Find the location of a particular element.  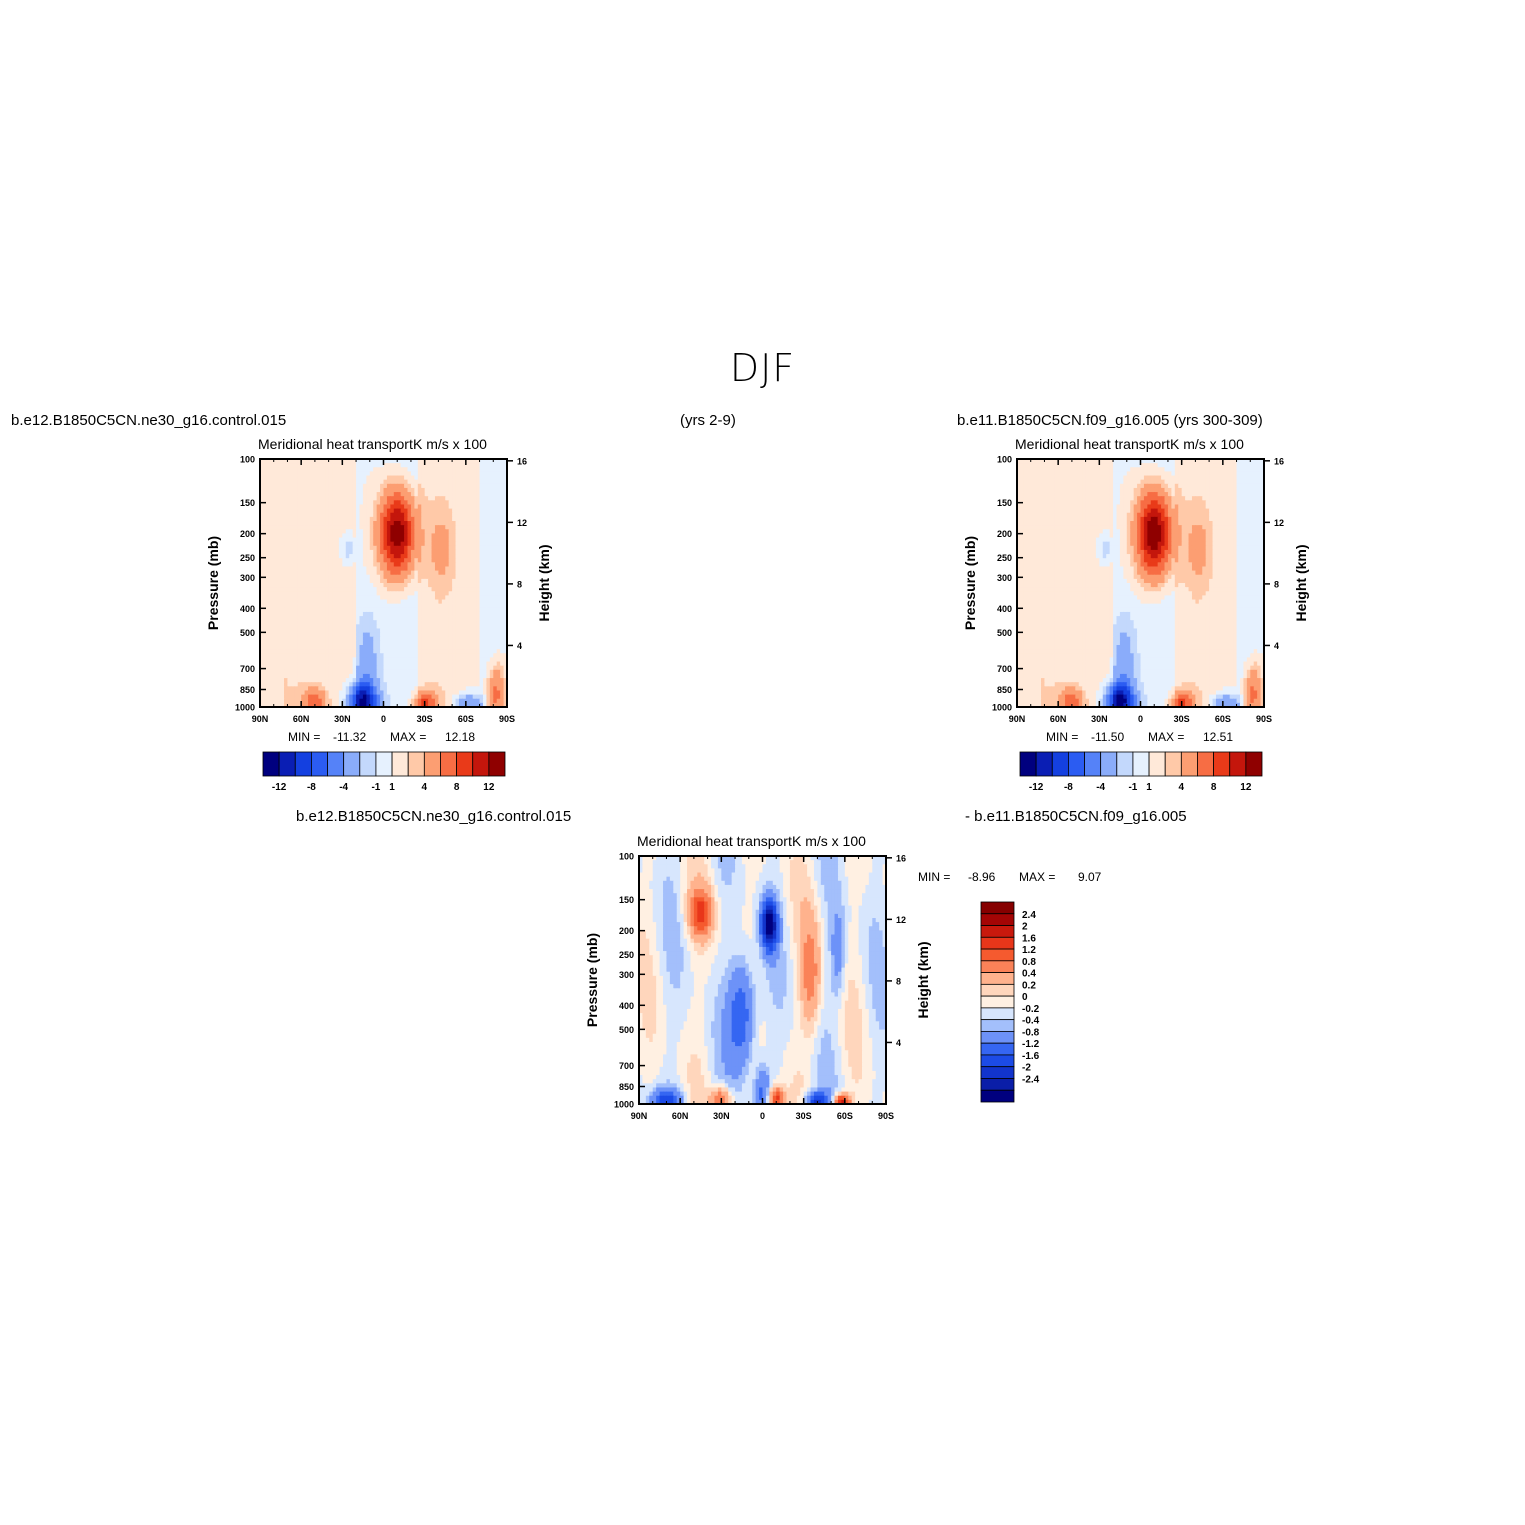

diff-case-a-label: b.e12.B1850C5CN.ne30_g16.control.015 is located at coordinates (434, 816).